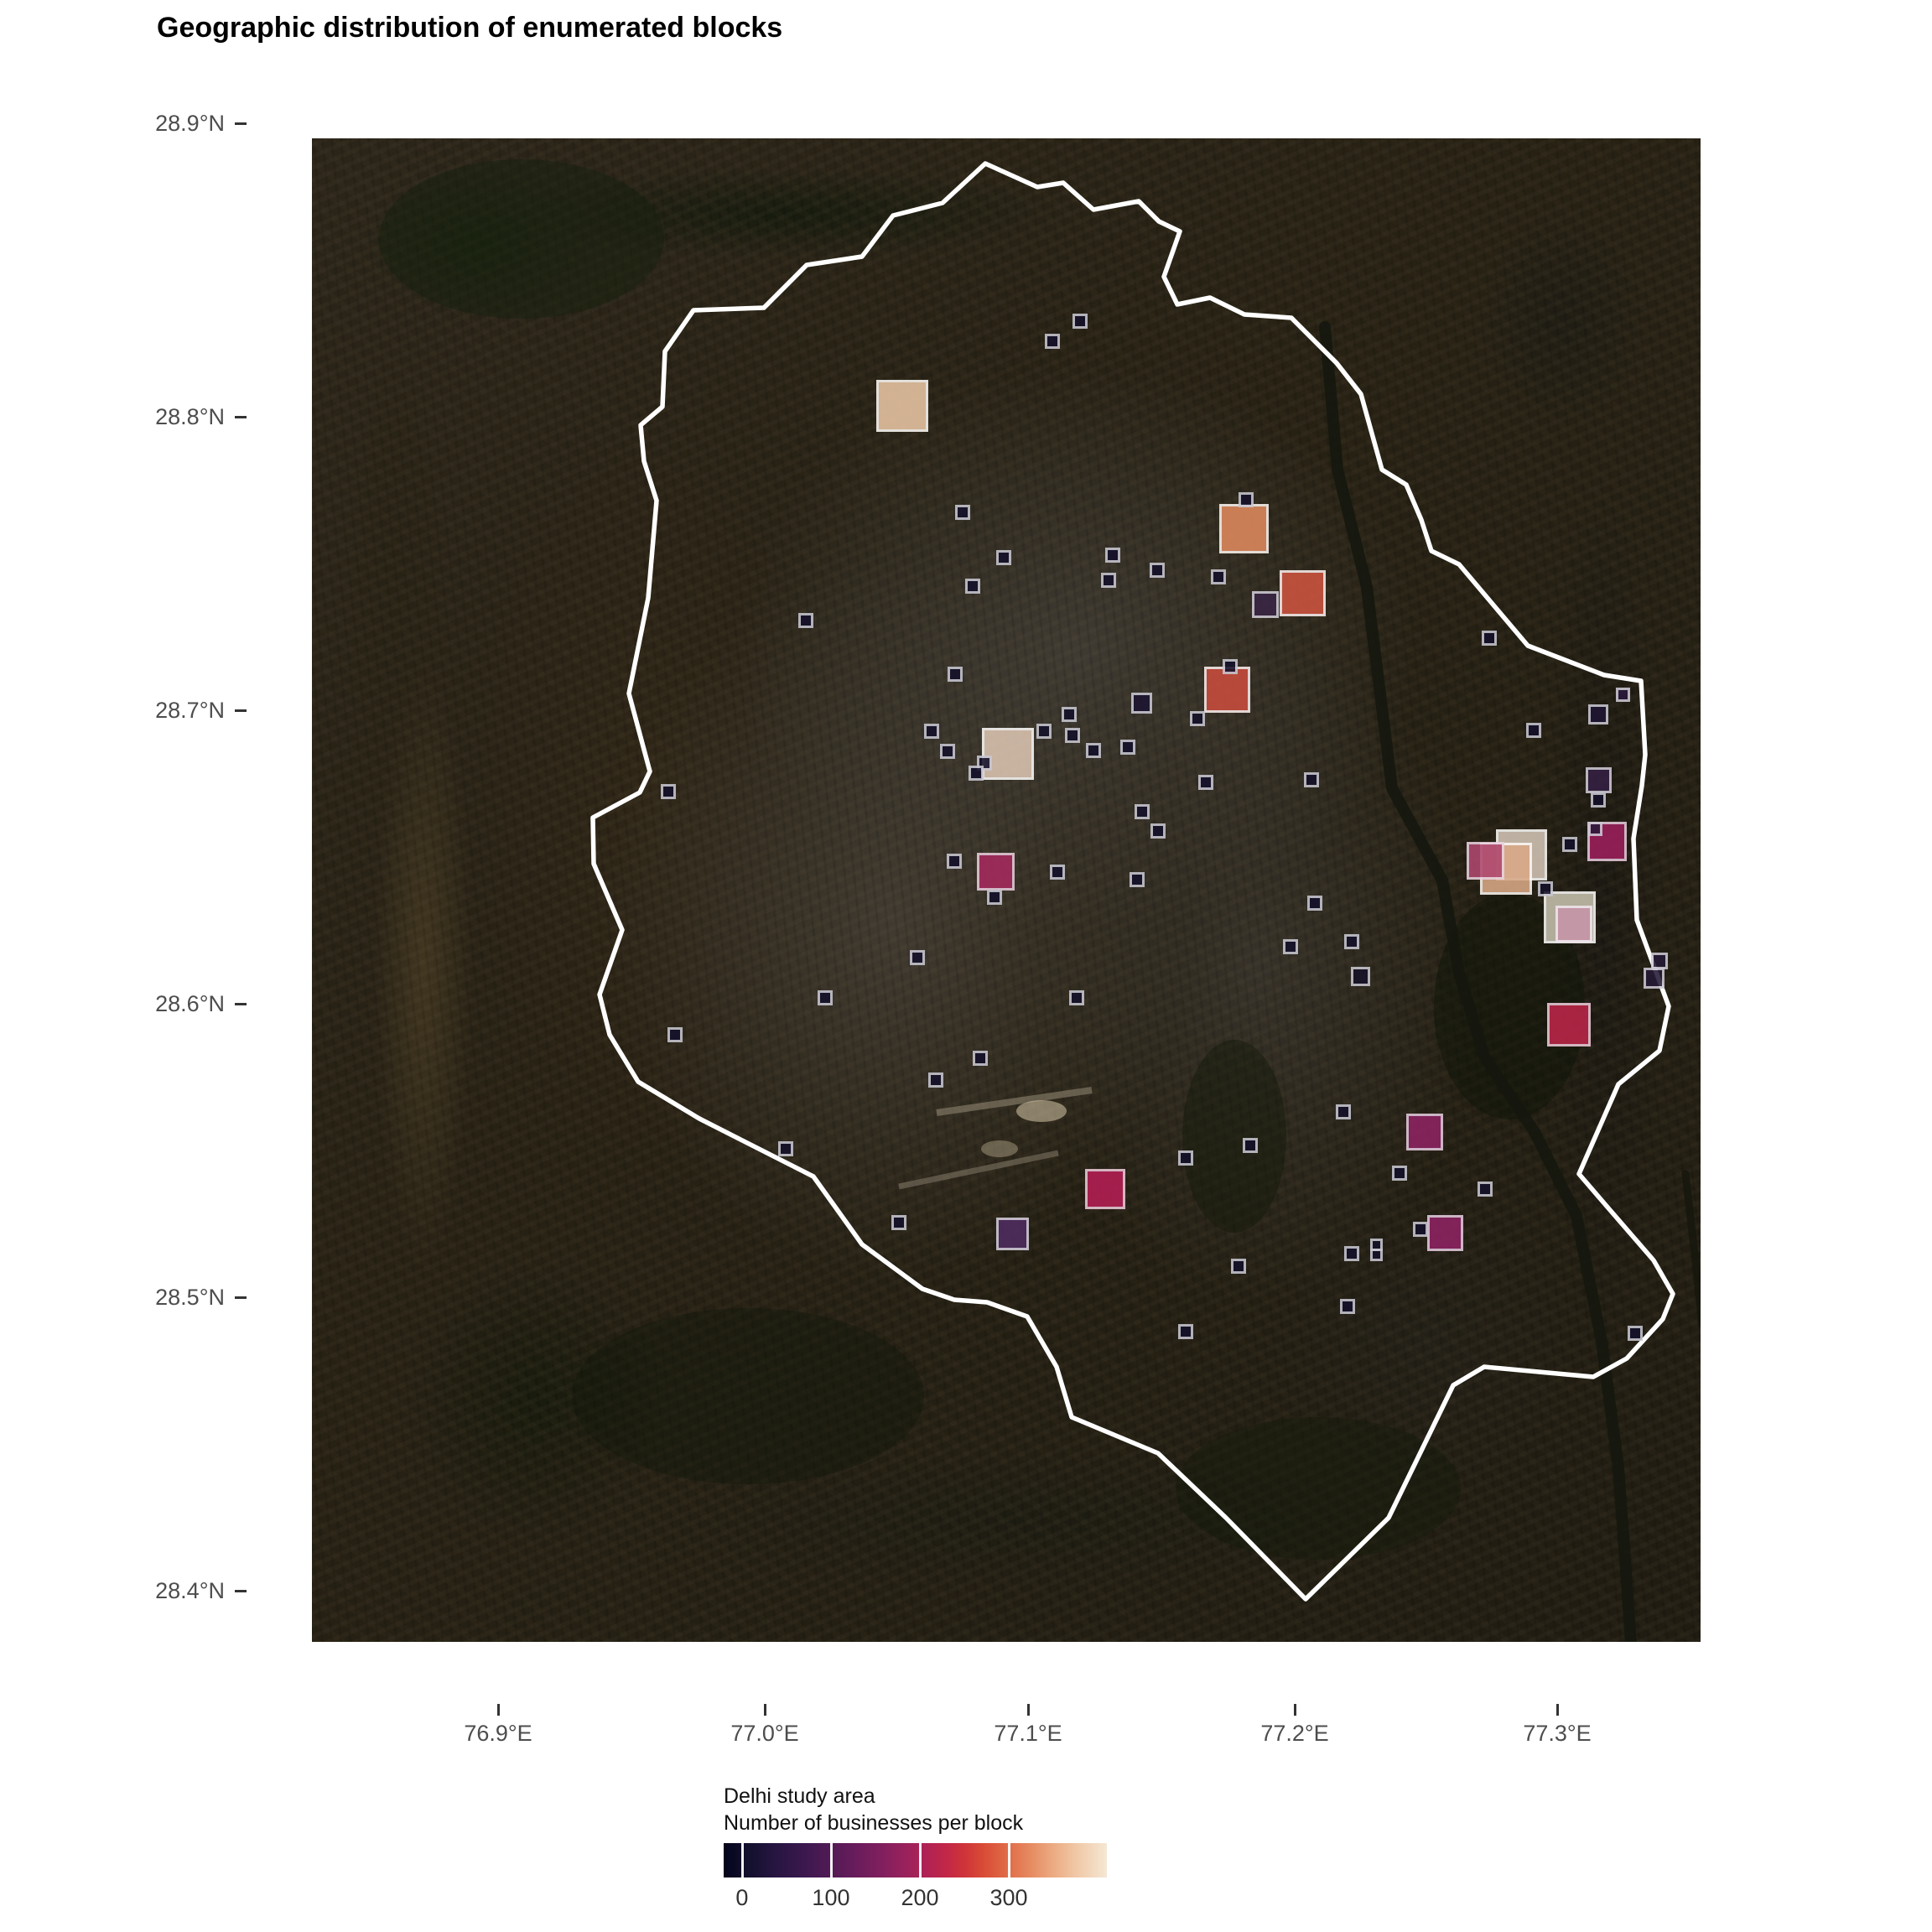 This screenshot has height=1932, width=1932. I want to click on legend-tick-label: 300, so click(1008, 1898).